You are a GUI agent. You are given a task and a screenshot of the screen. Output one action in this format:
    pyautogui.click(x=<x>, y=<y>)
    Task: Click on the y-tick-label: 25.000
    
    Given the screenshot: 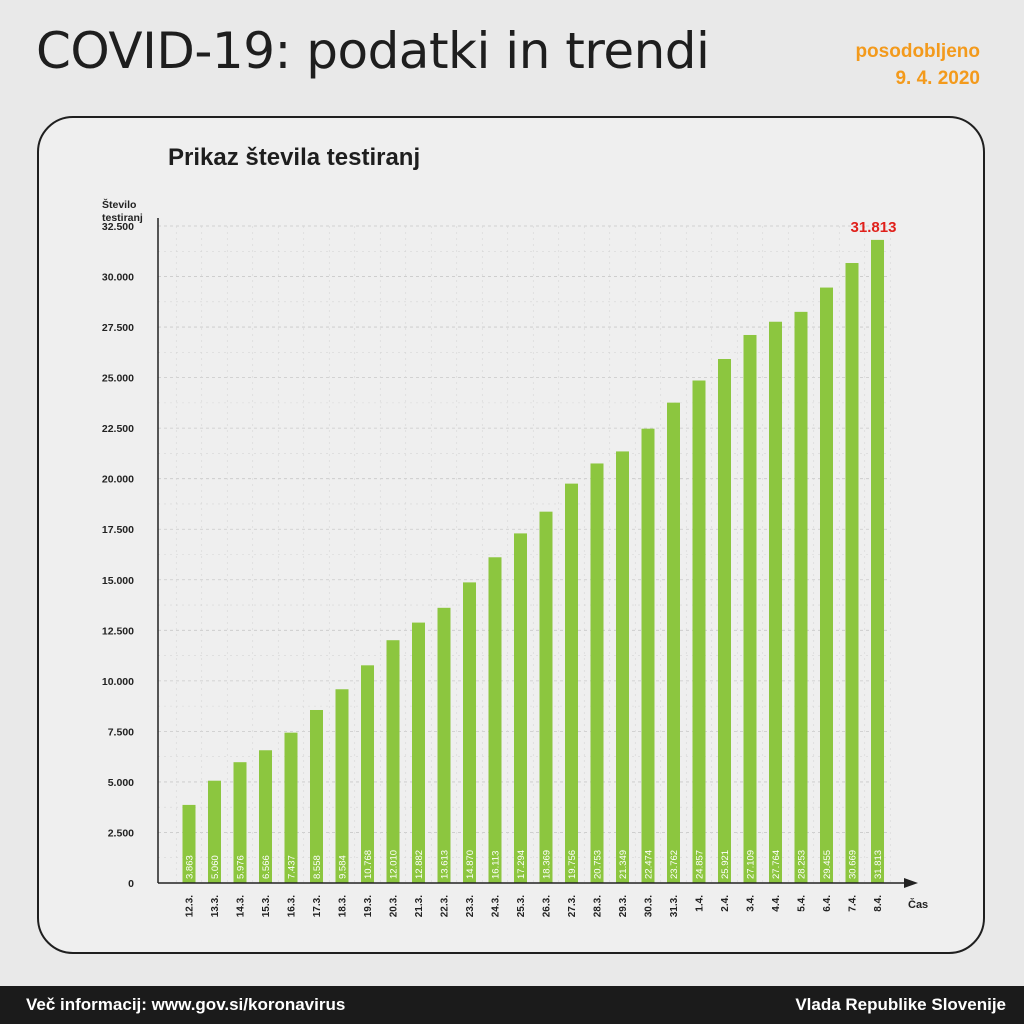 What is the action you would take?
    pyautogui.click(x=118, y=379)
    